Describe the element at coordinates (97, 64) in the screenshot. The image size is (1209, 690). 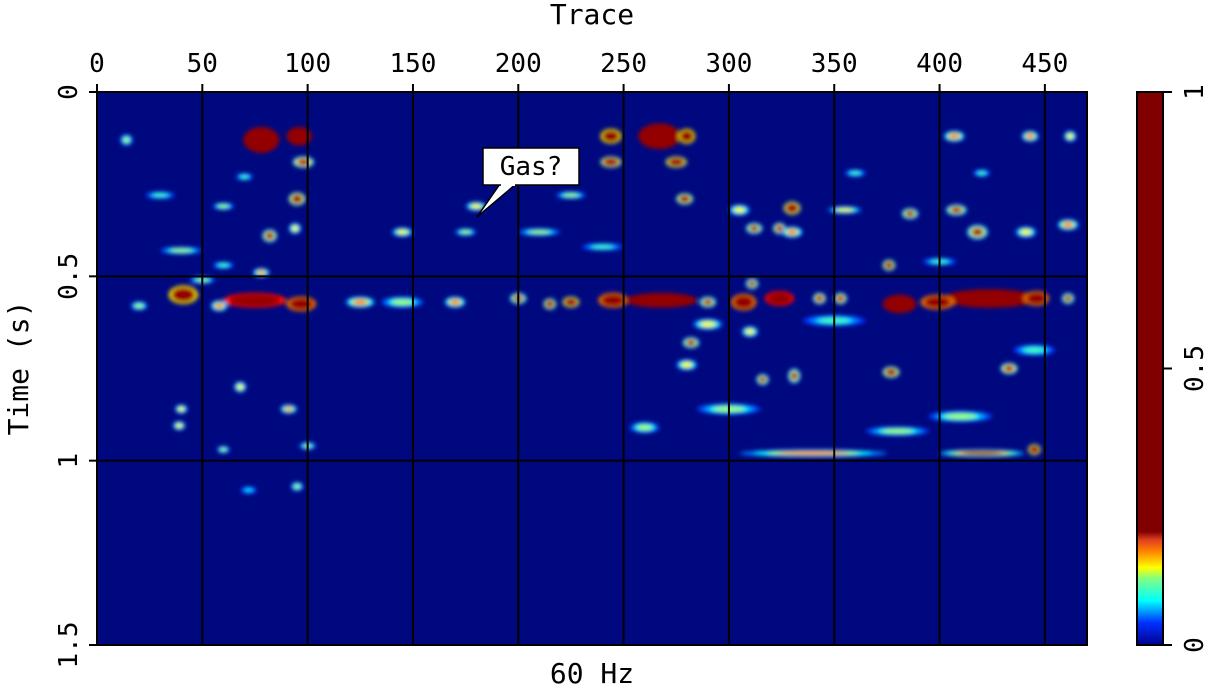
I see `x-tick-label: 0` at that location.